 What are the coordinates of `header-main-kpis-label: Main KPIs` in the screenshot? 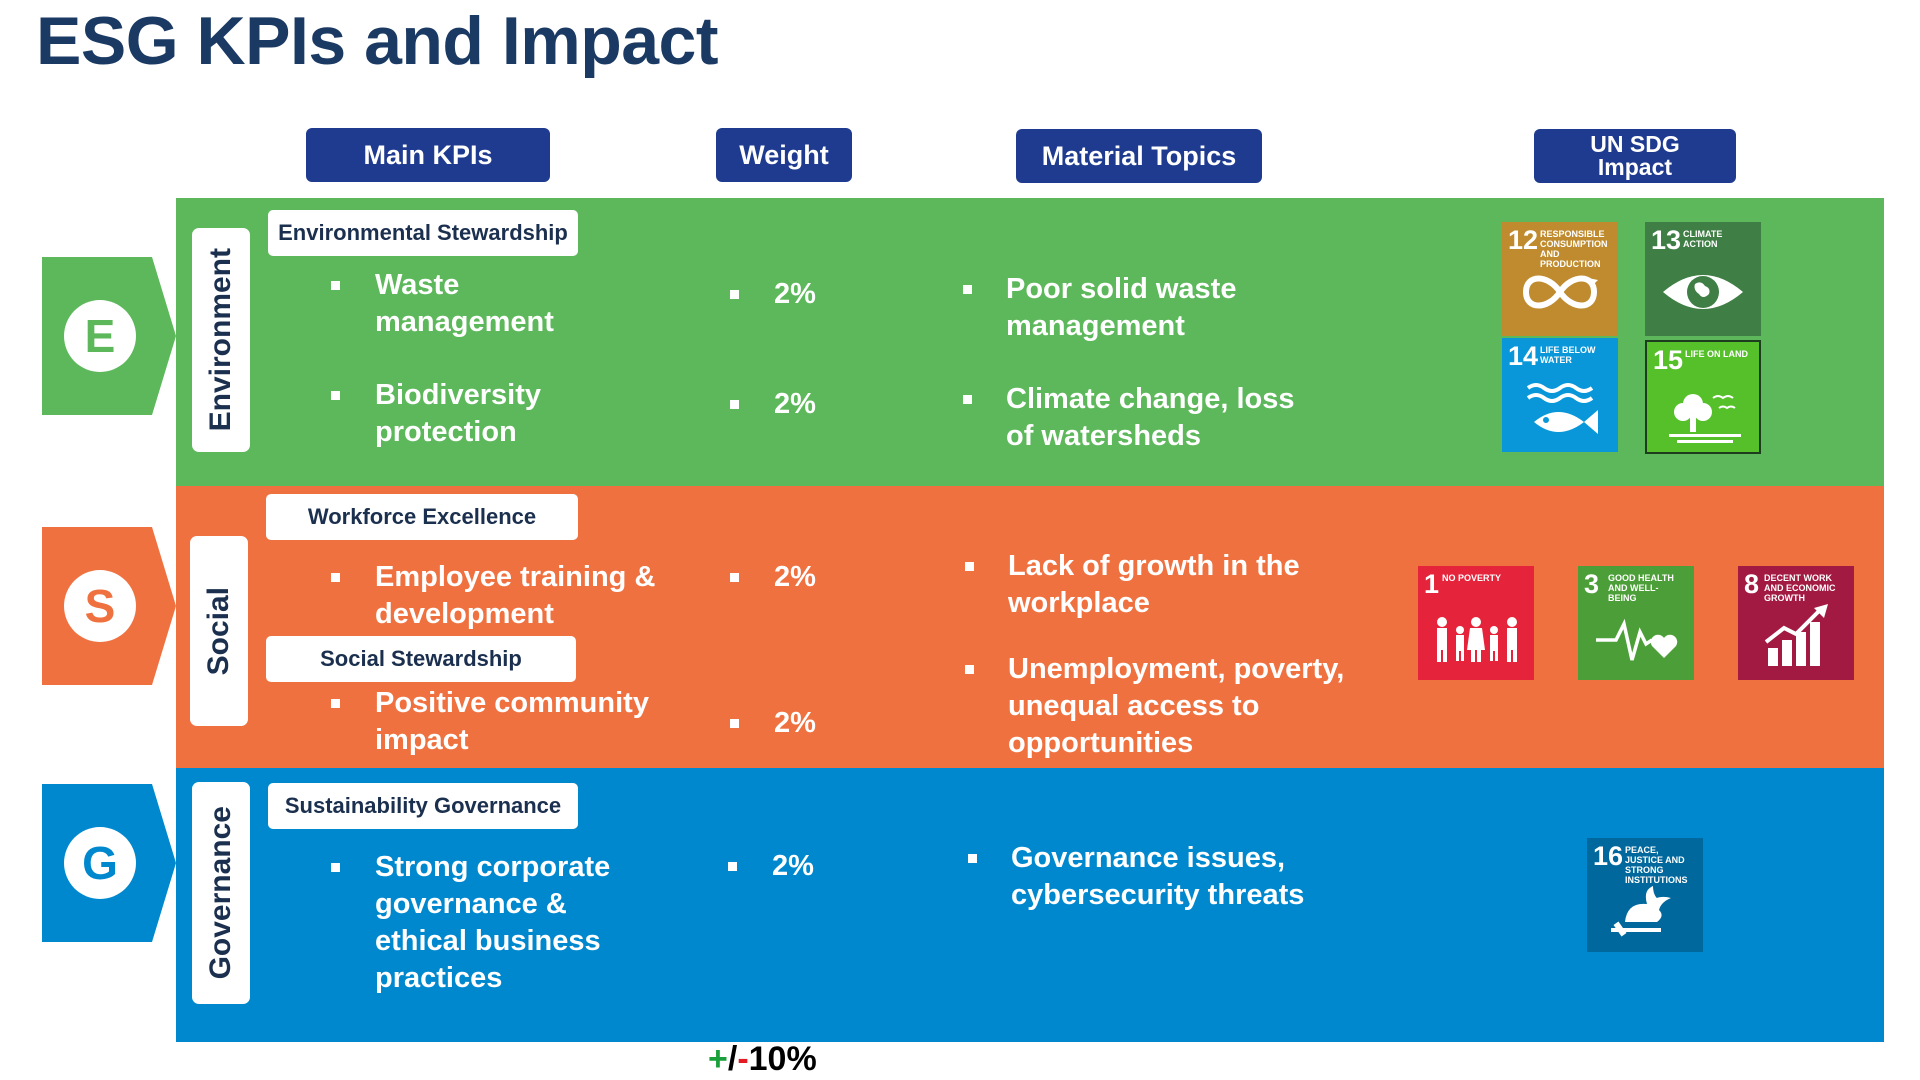 It's located at (428, 154).